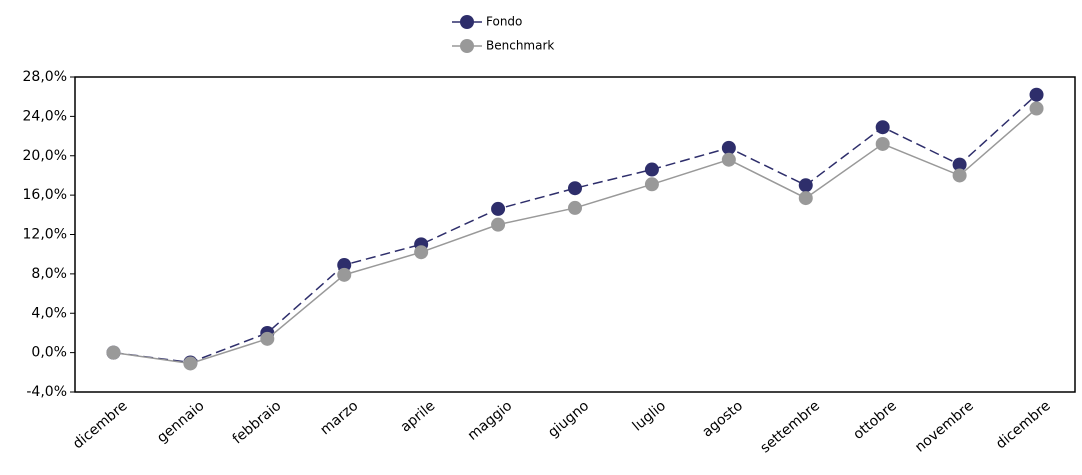 The height and width of the screenshot is (475, 1082). What do you see at coordinates (504, 22) in the screenshot?
I see `legend-label: Fondo` at bounding box center [504, 22].